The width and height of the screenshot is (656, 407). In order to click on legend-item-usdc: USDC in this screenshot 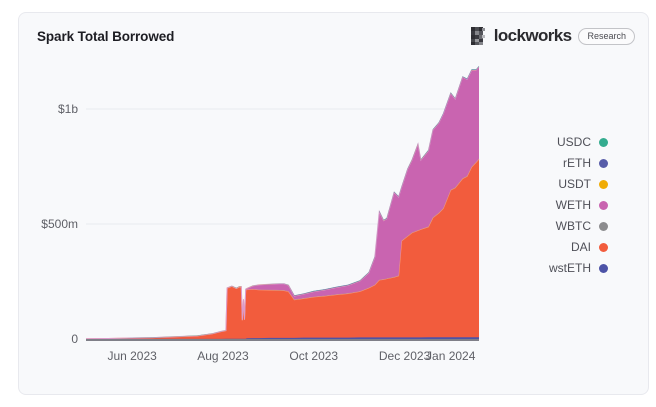, I will do `click(582, 142)`.